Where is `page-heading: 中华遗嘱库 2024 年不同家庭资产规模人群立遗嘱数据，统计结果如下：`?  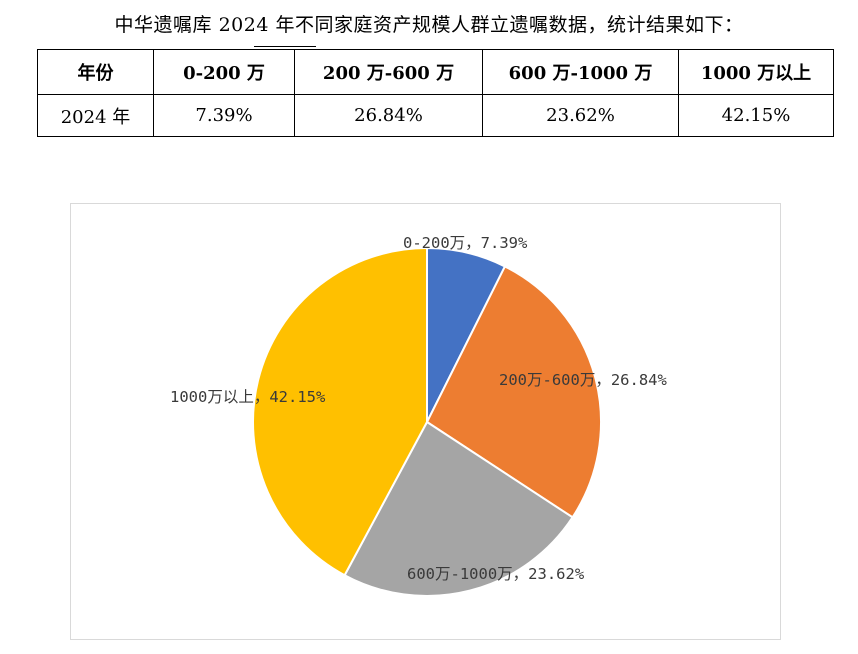 page-heading: 中华遗嘱库 2024 年不同家庭资产规模人群立遗嘱数据，统计结果如下： is located at coordinates (429, 25).